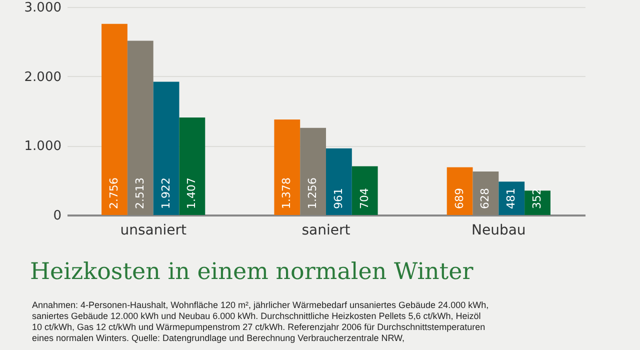 Image resolution: width=640 pixels, height=350 pixels. I want to click on data-label: 2.513, so click(139, 193).